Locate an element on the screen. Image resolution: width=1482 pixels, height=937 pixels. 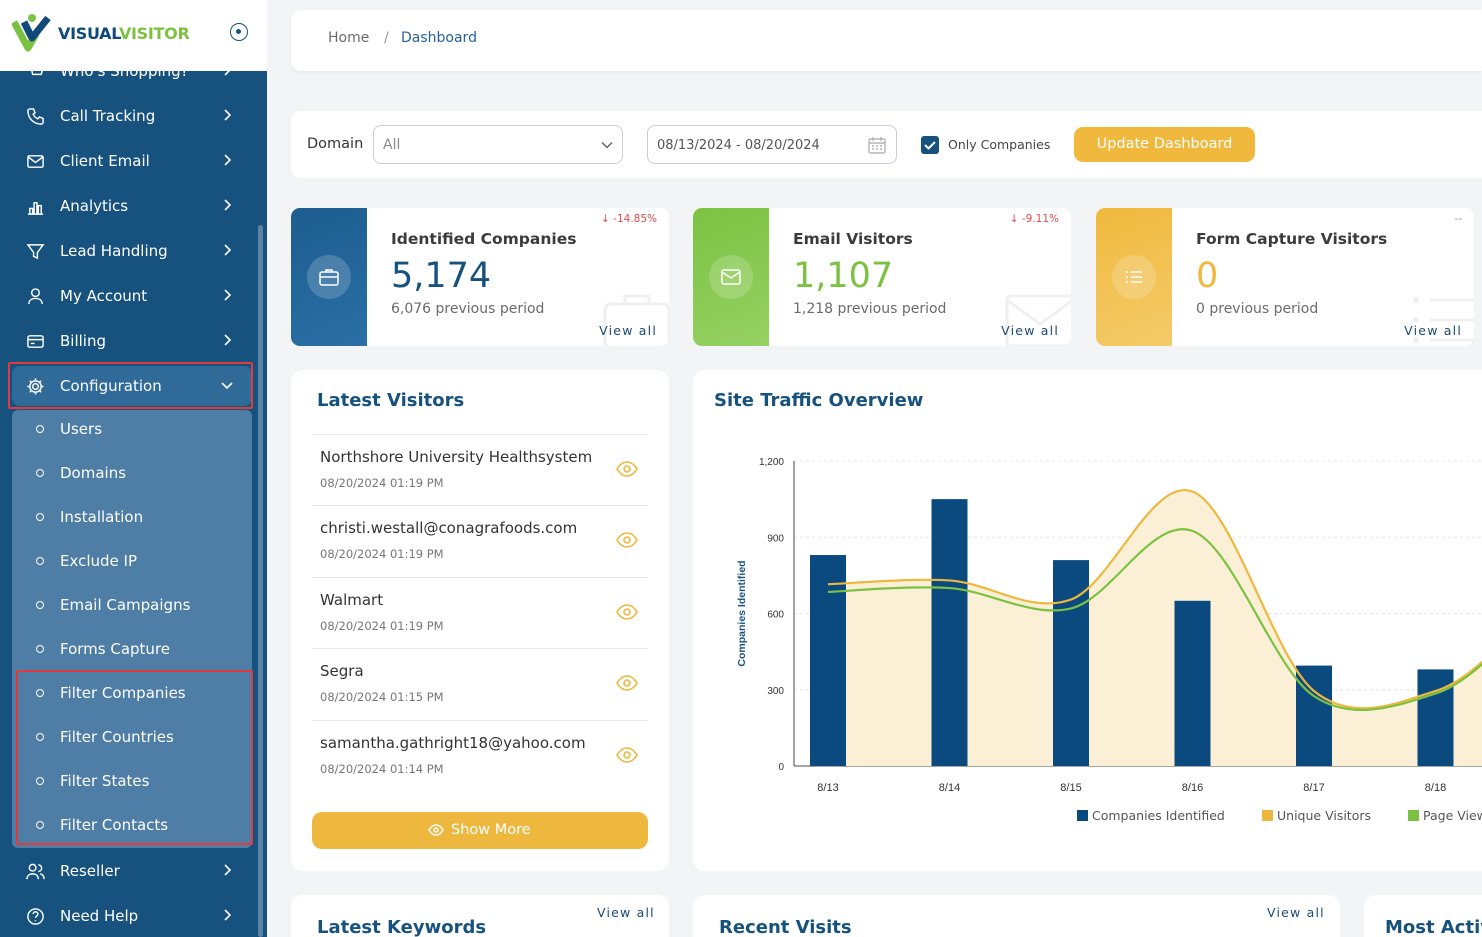
bar-companies-identified is located at coordinates (1314, 715).